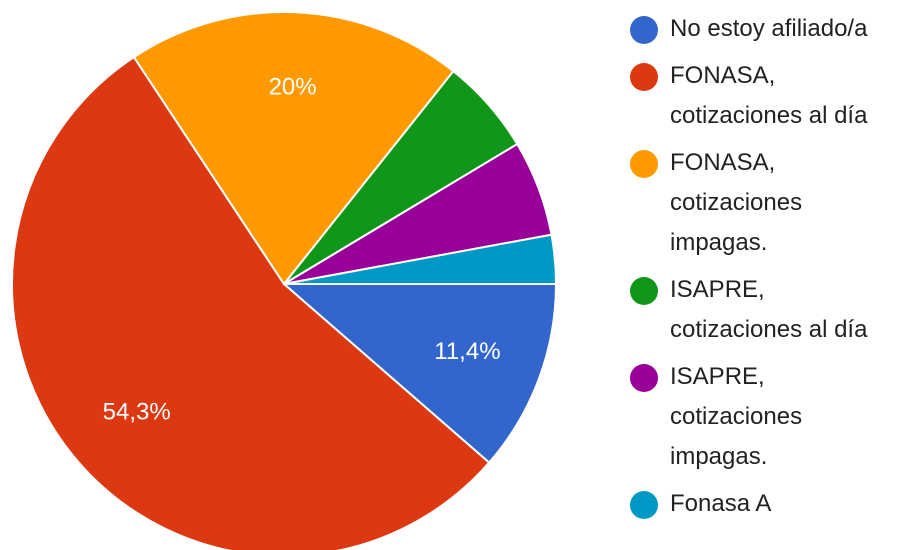  I want to click on legend-label: FONASA, cotizaciones al día, so click(769, 95).